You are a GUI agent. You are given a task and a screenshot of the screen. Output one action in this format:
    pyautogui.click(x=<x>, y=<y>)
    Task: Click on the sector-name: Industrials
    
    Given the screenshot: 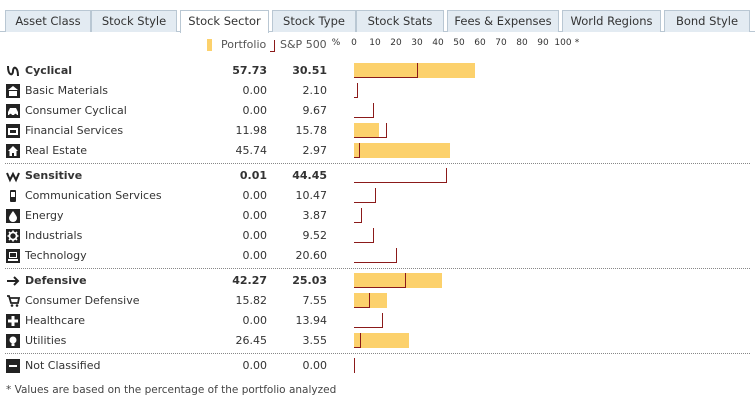 What is the action you would take?
    pyautogui.click(x=54, y=235)
    